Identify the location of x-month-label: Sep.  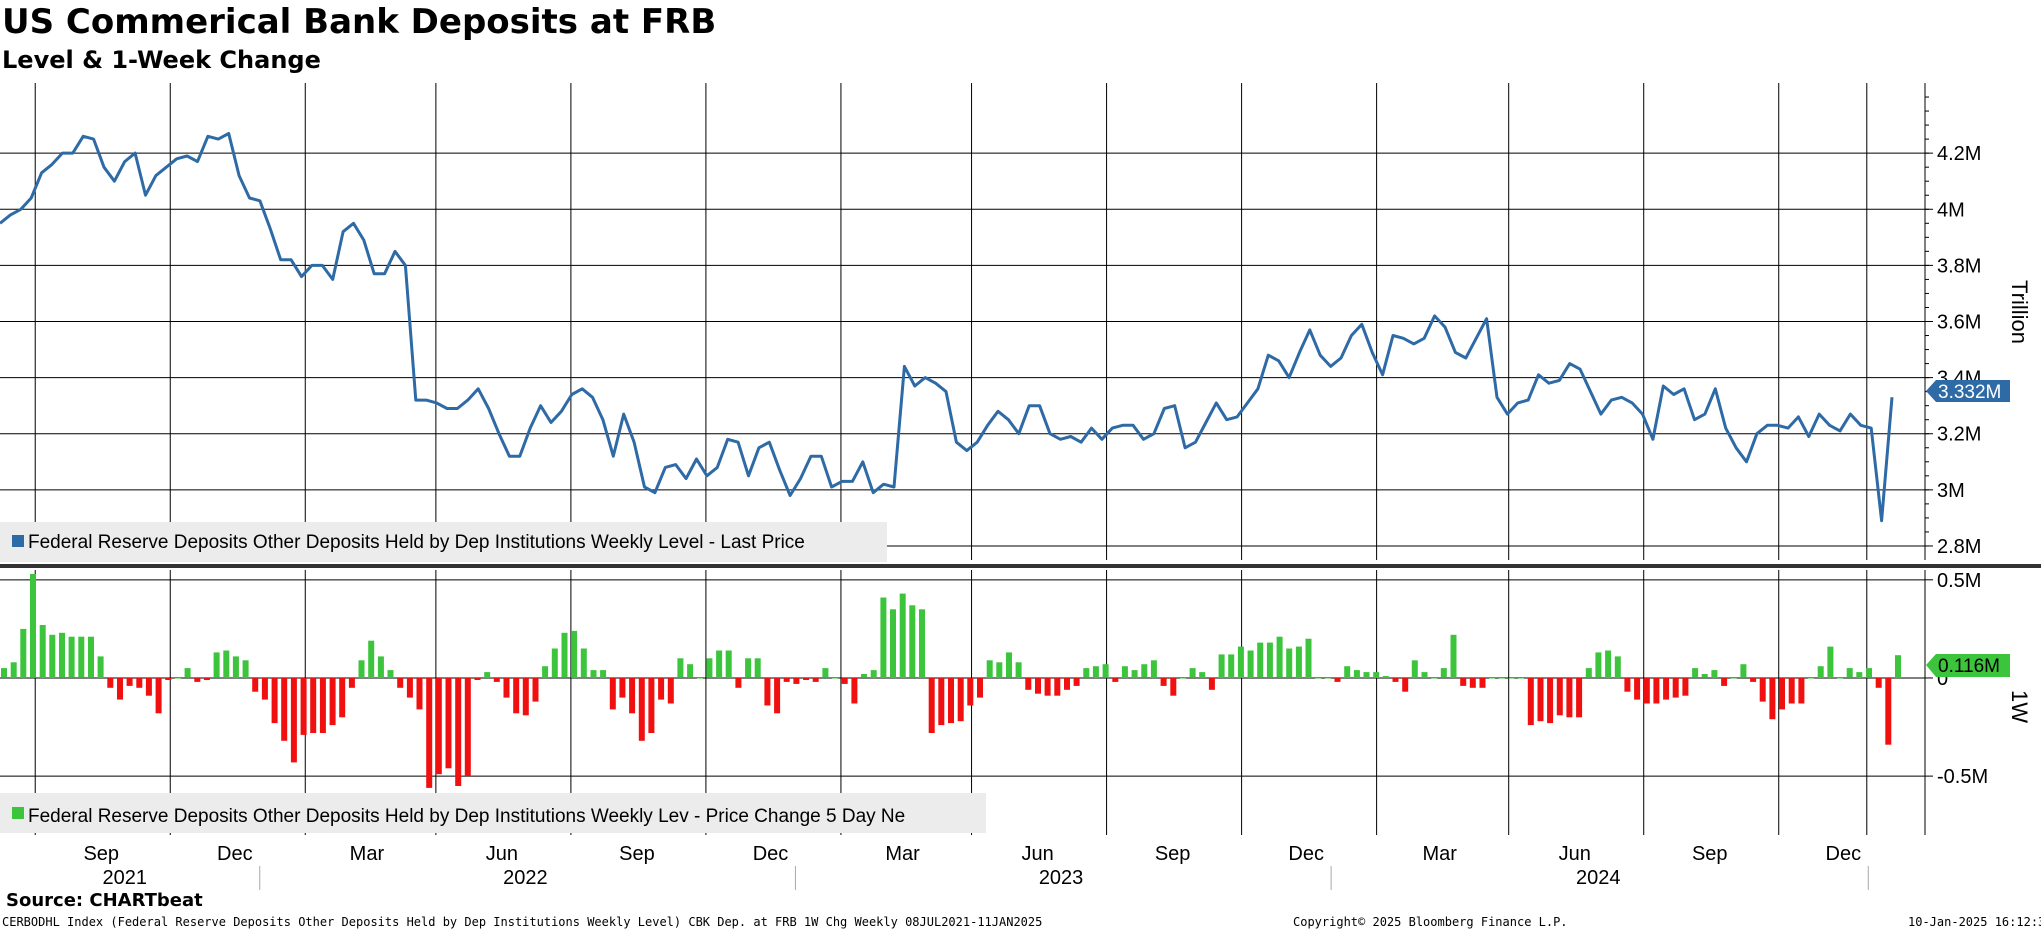
(1710, 854).